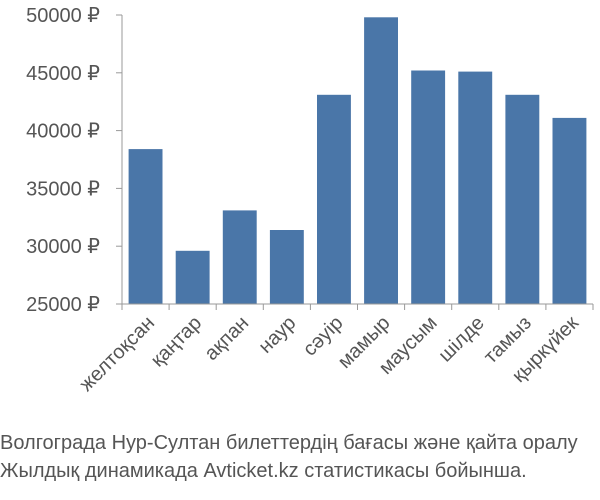 The image size is (600, 500). I want to click on x-tick-label-2: қаңтар, so click(176, 341).